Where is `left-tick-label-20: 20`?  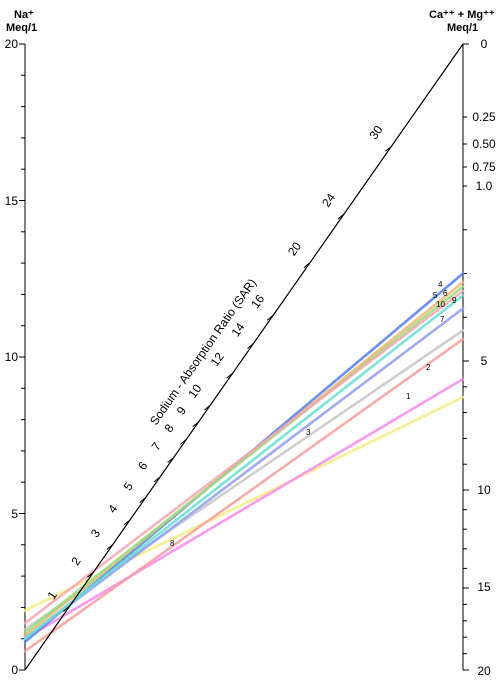
left-tick-label-20: 20 is located at coordinates (12, 44).